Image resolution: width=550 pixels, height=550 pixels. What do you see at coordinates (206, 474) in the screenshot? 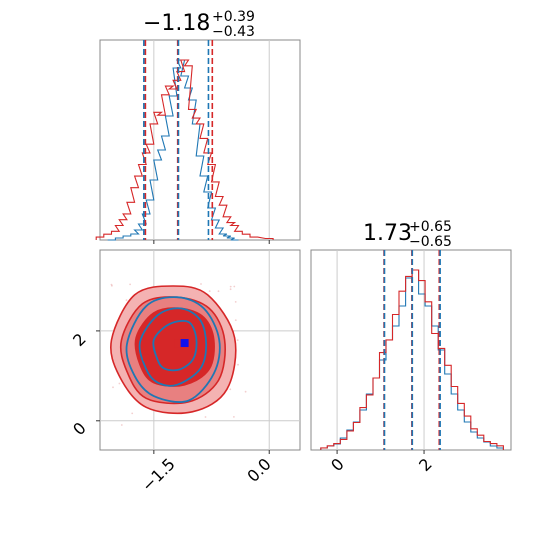
I see `x-tick-labels-2d: −1.5 0.0` at bounding box center [206, 474].